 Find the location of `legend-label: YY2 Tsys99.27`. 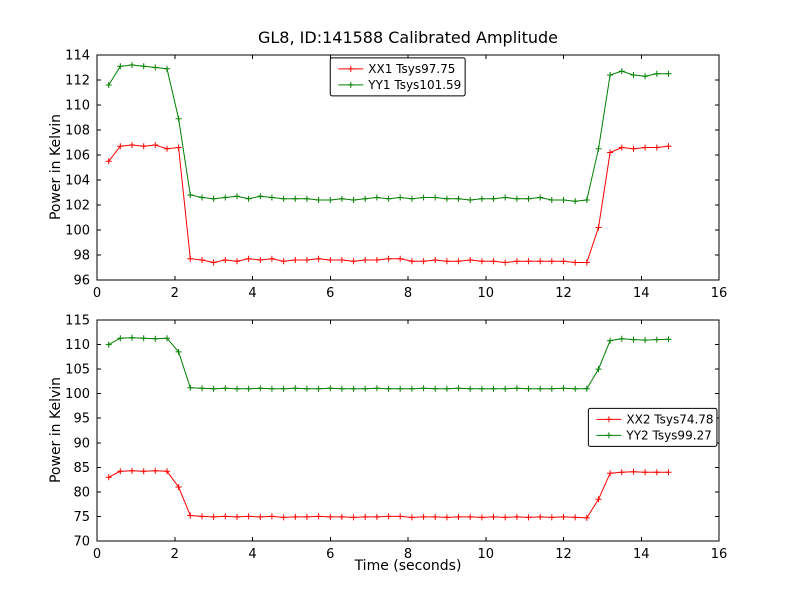

legend-label: YY2 Tsys99.27 is located at coordinates (668, 435).